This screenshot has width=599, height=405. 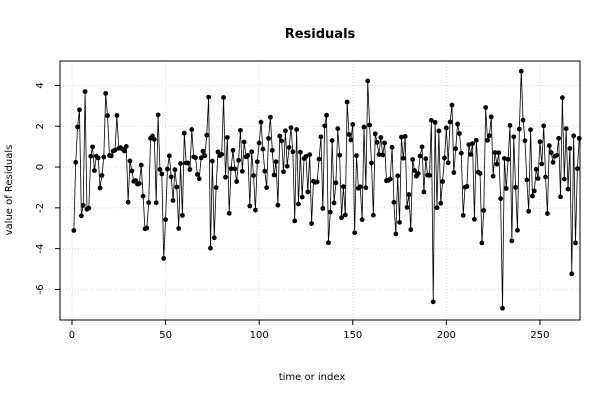 What do you see at coordinates (259, 335) in the screenshot?
I see `x-tick-label: 100` at bounding box center [259, 335].